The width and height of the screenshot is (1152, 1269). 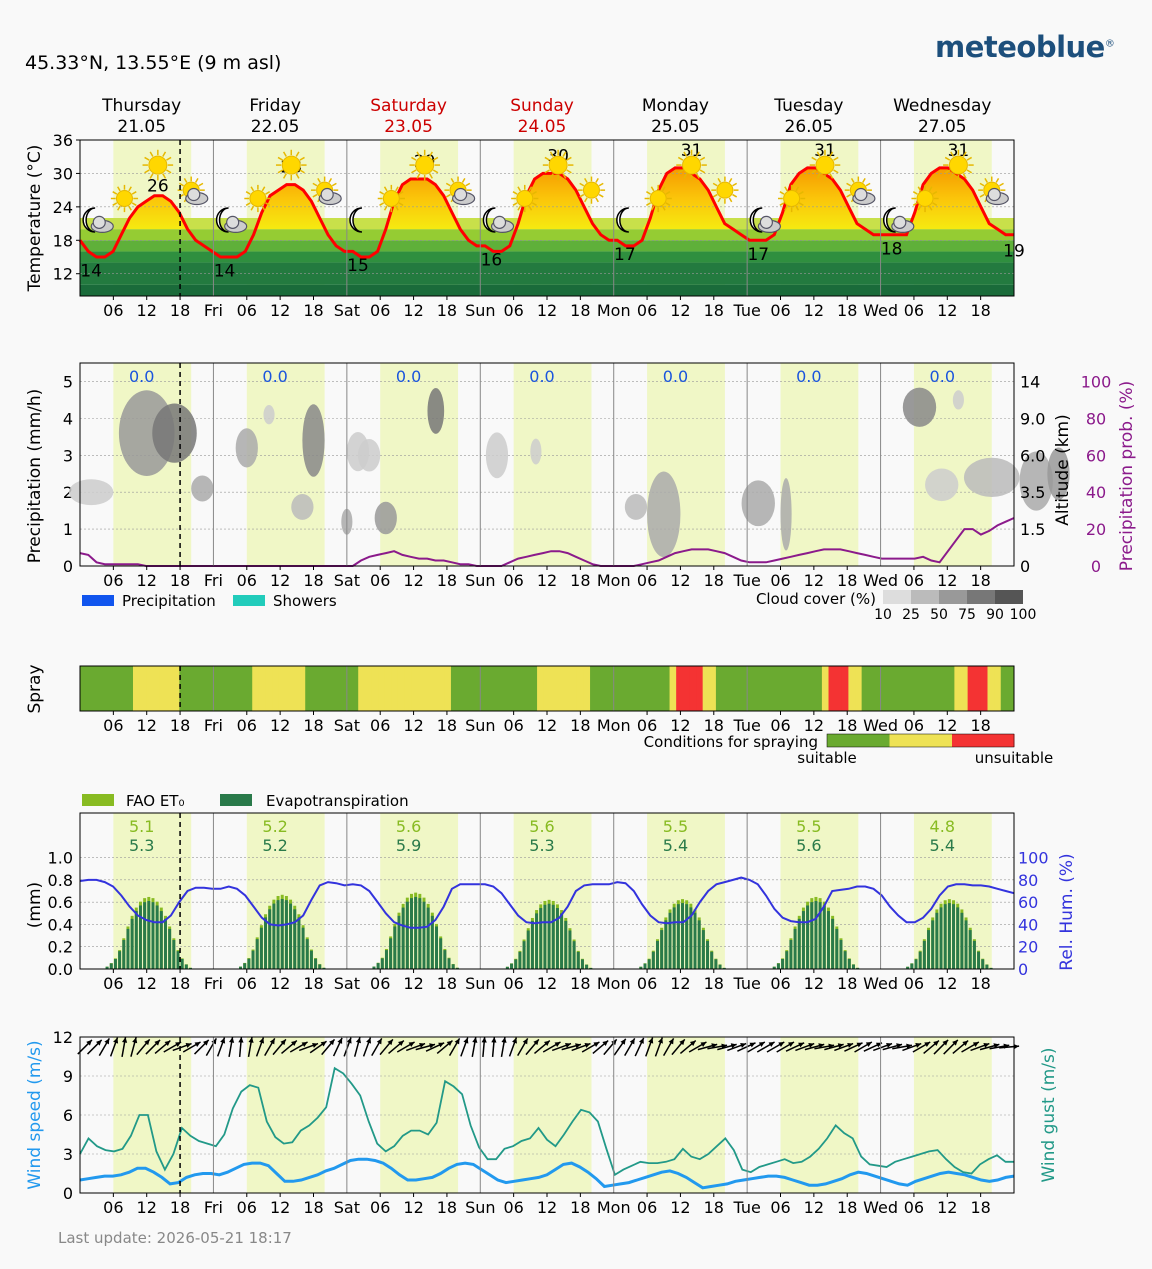 I want to click on wind-ytick-label: 0, so click(x=68, y=1193).